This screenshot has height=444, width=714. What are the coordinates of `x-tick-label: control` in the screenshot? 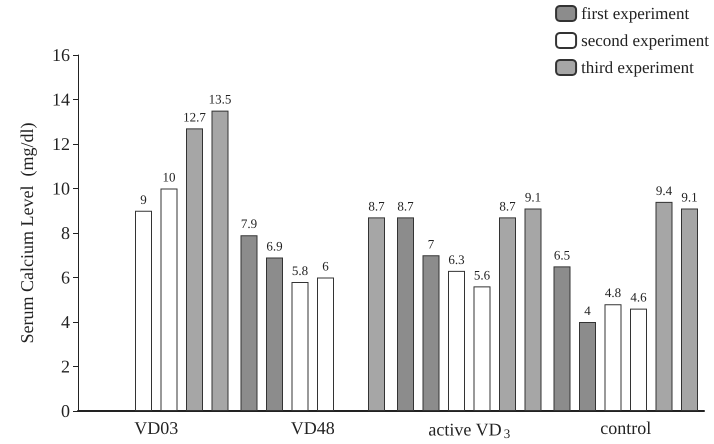 It's located at (626, 428).